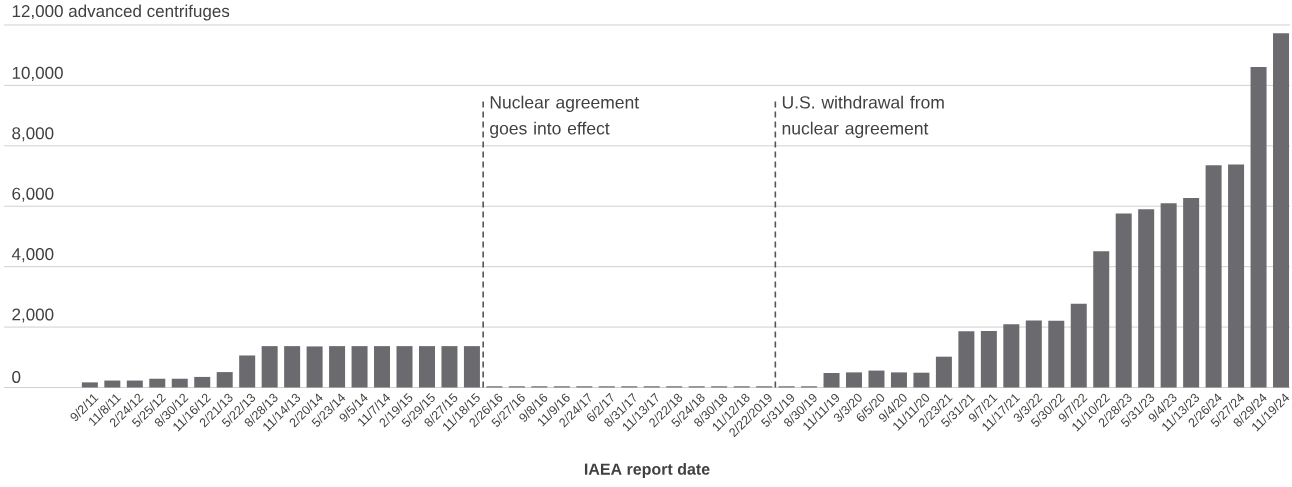 This screenshot has height=487, width=1292. What do you see at coordinates (32, 255) in the screenshot?
I see `y-tick-label: 4,000` at bounding box center [32, 255].